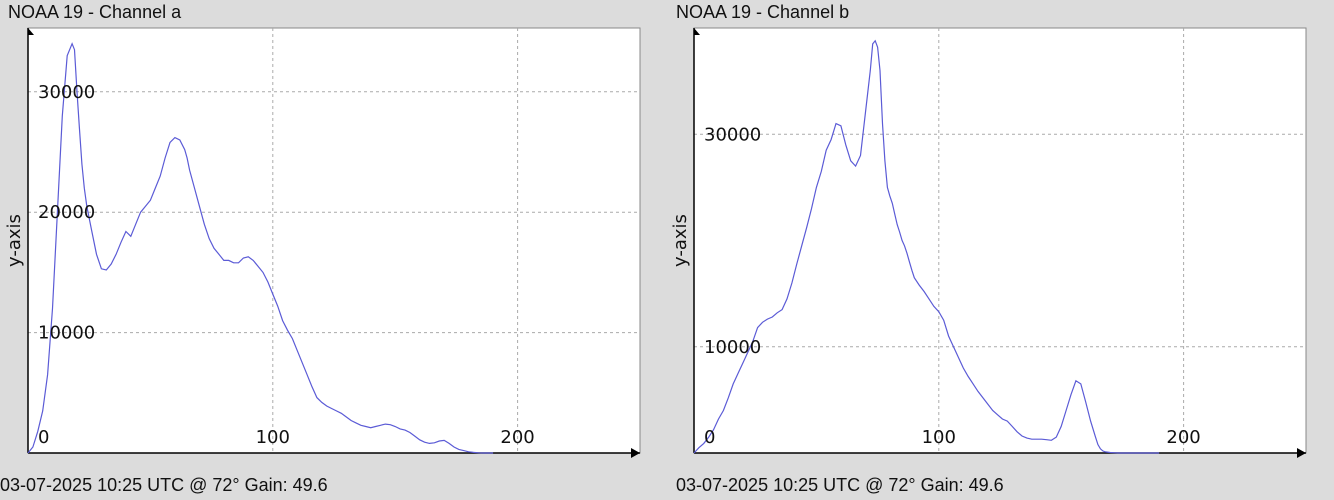 Image resolution: width=1334 pixels, height=500 pixels. What do you see at coordinates (763, 12) in the screenshot?
I see `chart-title: NOAA 19 - Channel b` at bounding box center [763, 12].